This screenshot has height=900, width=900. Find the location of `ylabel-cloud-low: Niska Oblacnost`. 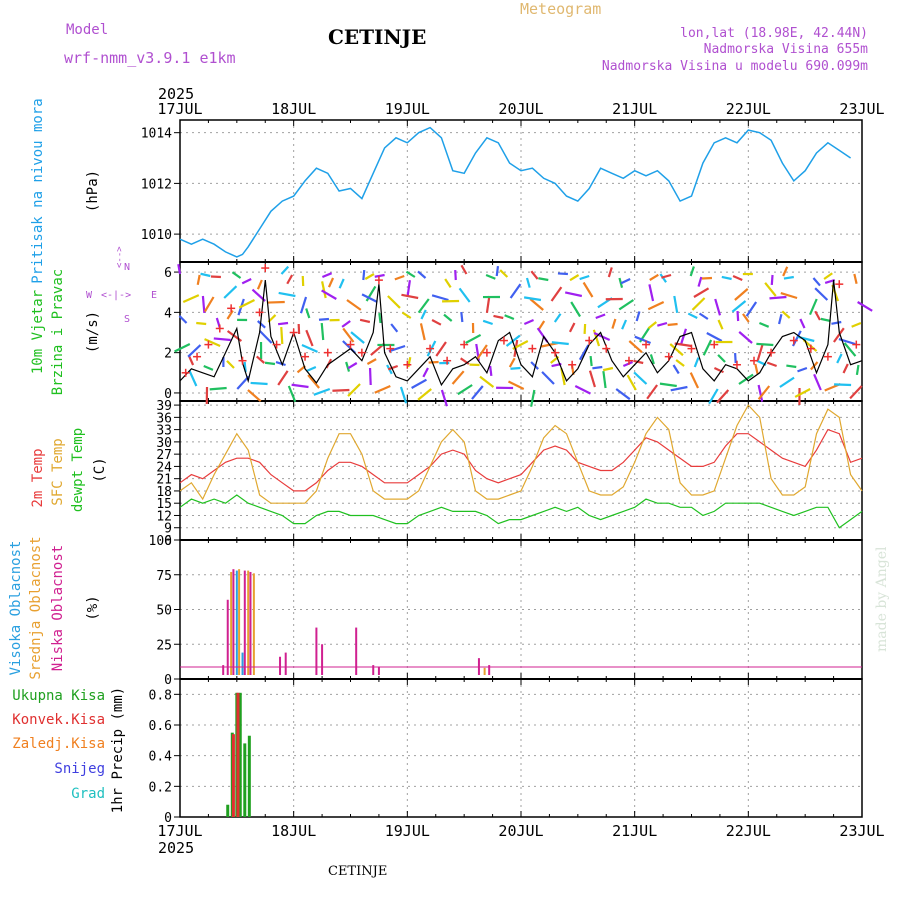

ylabel-cloud-low: Niska Oblacnost is located at coordinates (58, 608).